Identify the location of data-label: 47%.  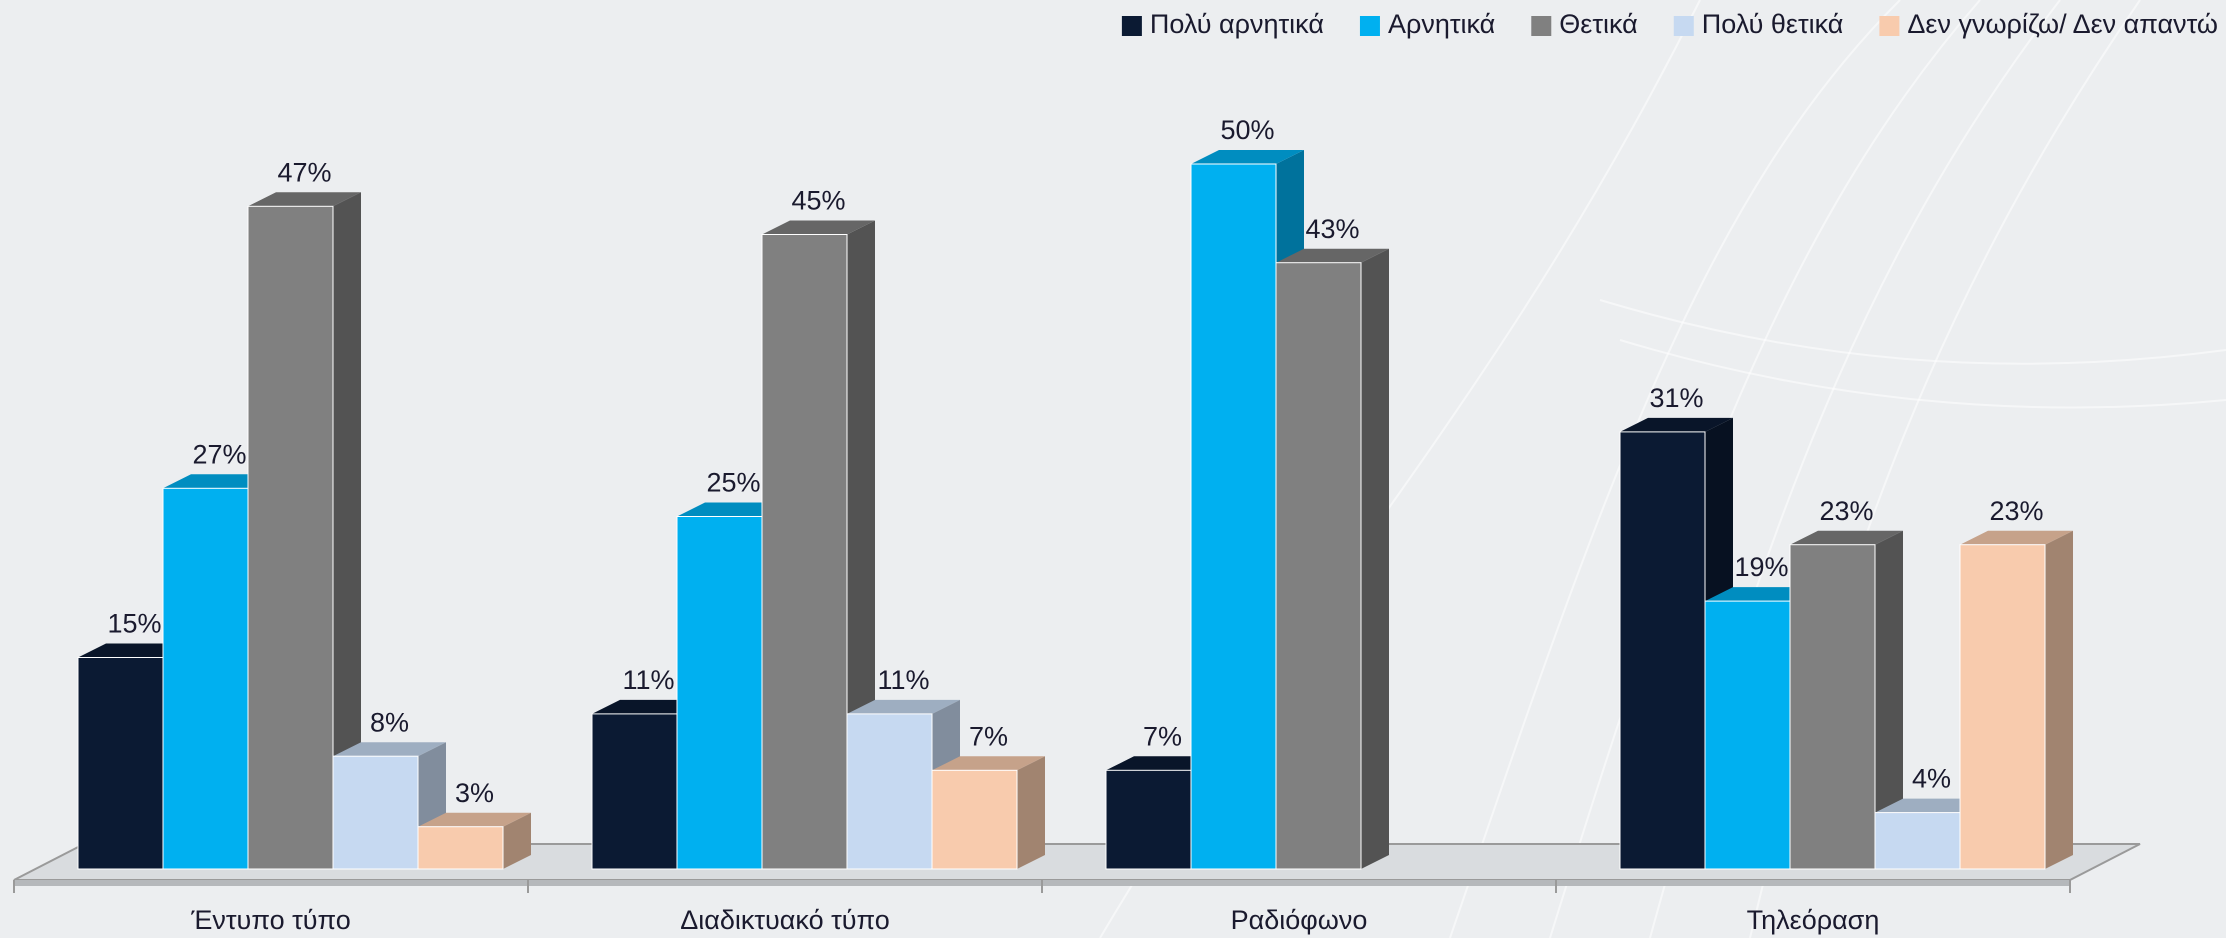
(304, 172).